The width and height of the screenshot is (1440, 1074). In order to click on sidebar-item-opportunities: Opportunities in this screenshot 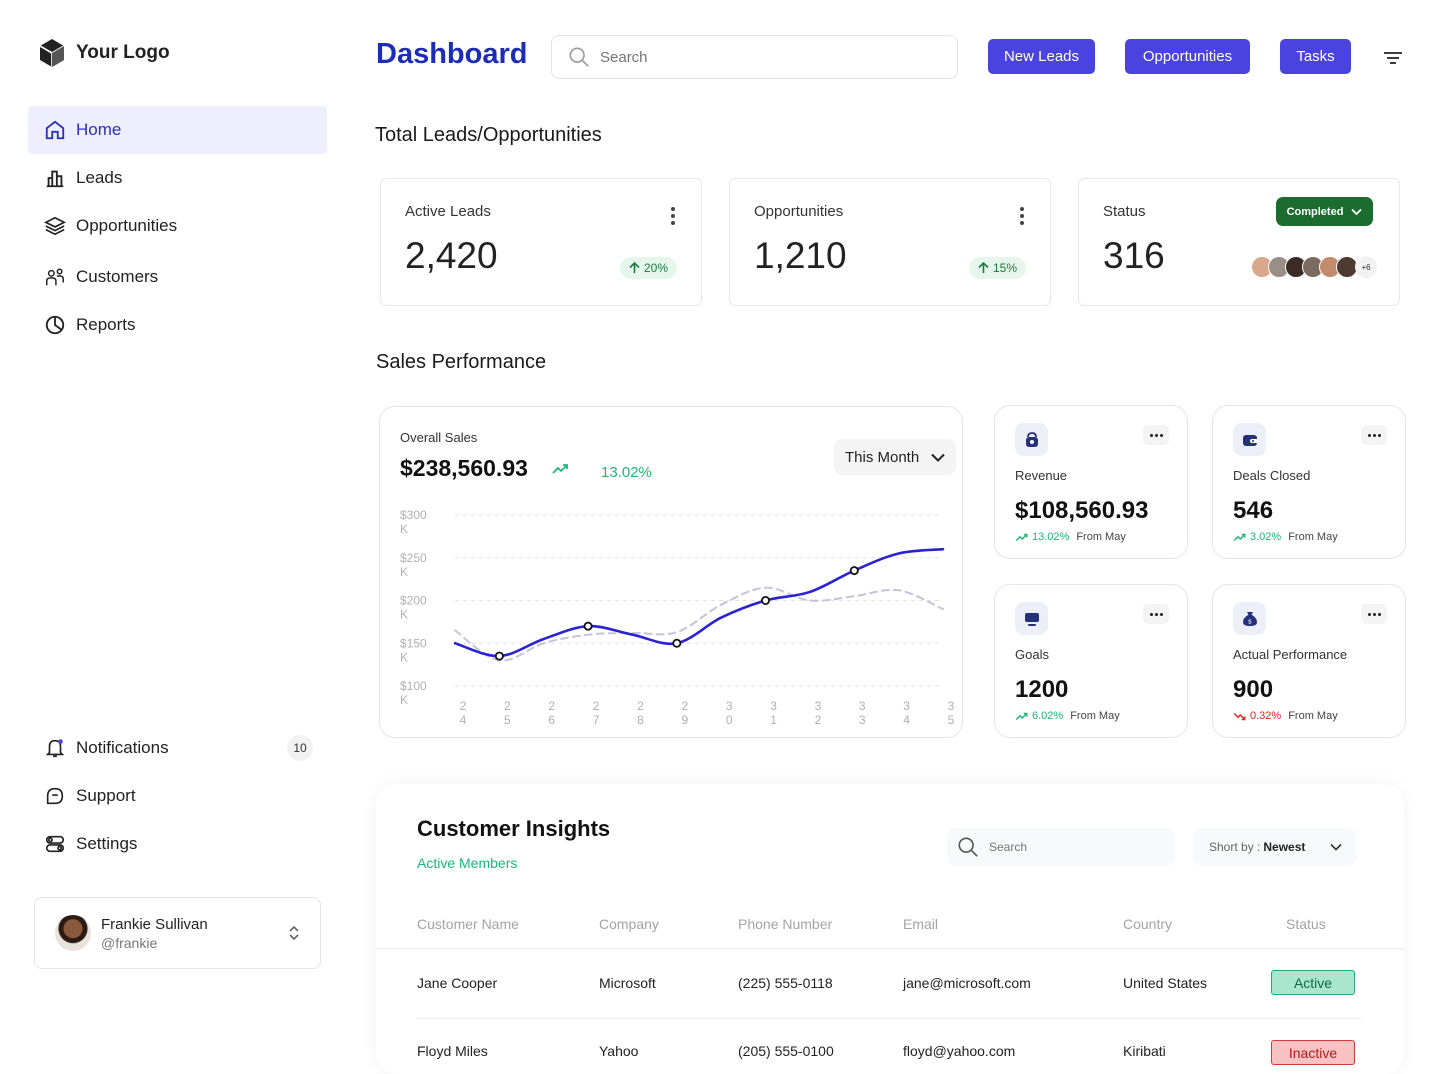, I will do `click(177, 226)`.